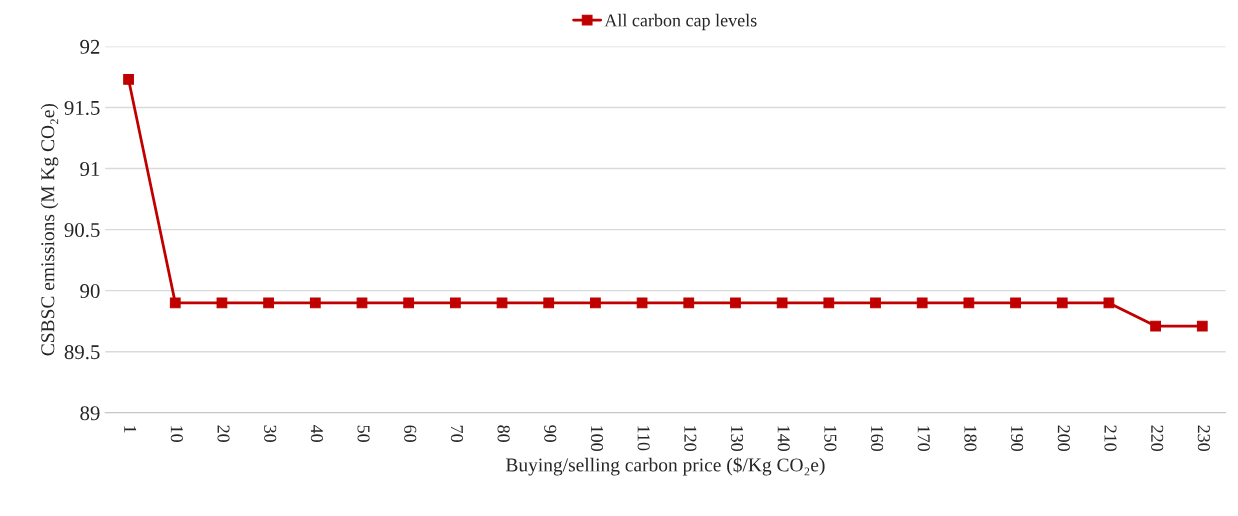 The image size is (1238, 516). Describe the element at coordinates (550, 433) in the screenshot. I see `x-tick-label: 90` at that location.